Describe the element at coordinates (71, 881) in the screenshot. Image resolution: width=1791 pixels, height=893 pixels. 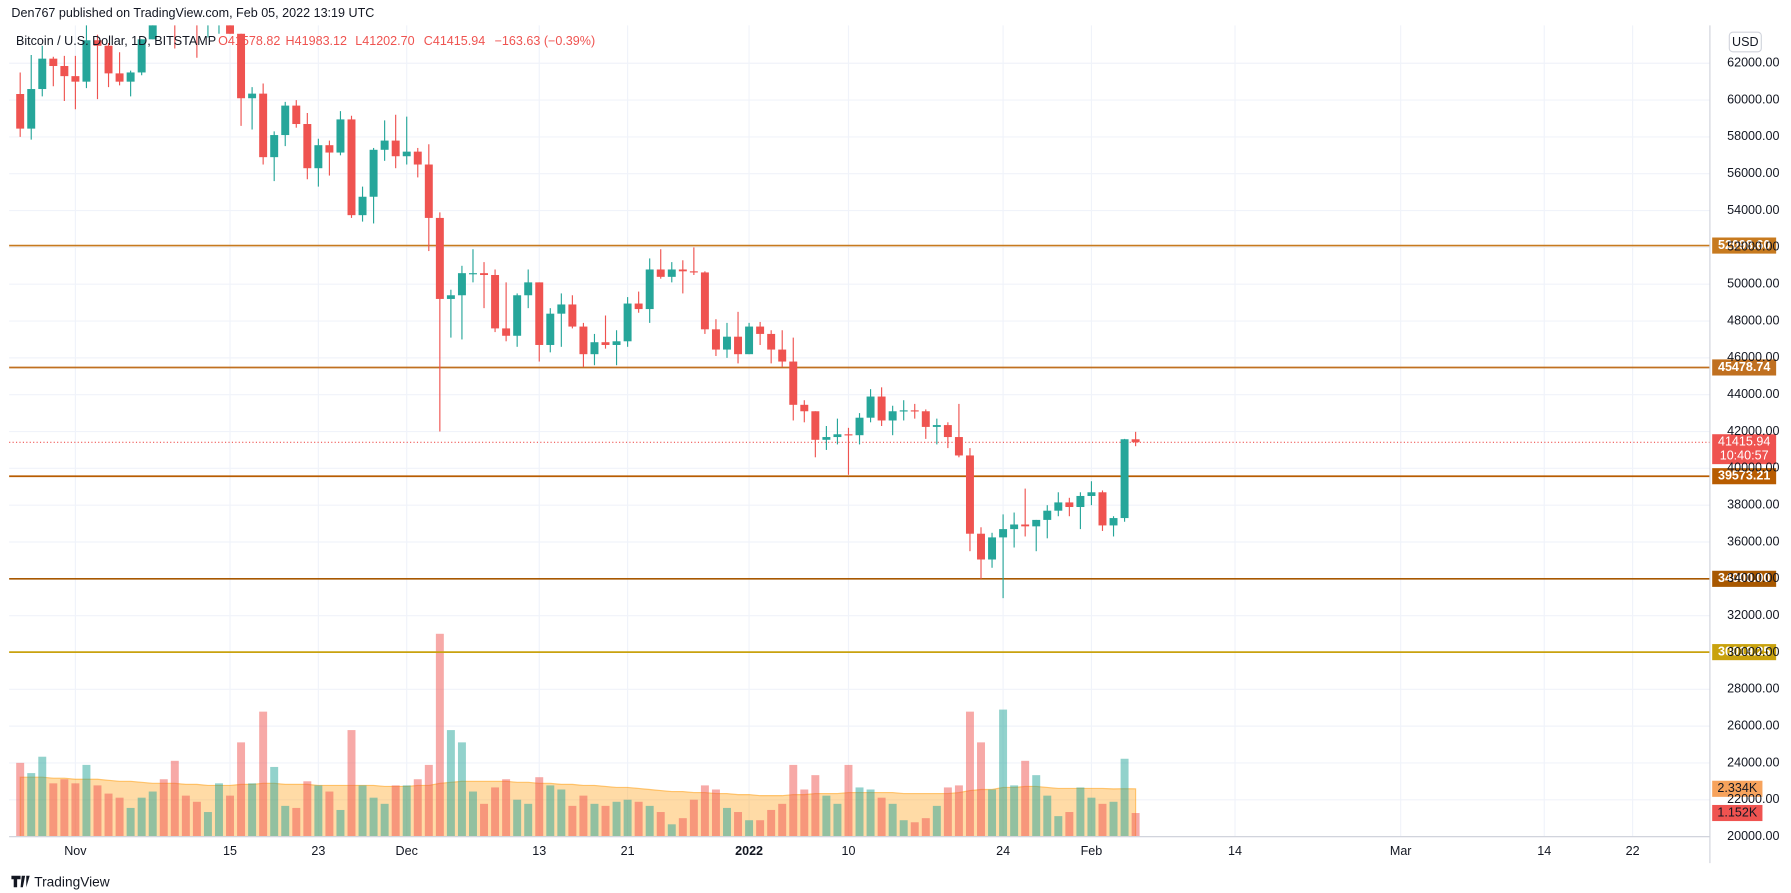
I see `brand: TradingView` at that location.